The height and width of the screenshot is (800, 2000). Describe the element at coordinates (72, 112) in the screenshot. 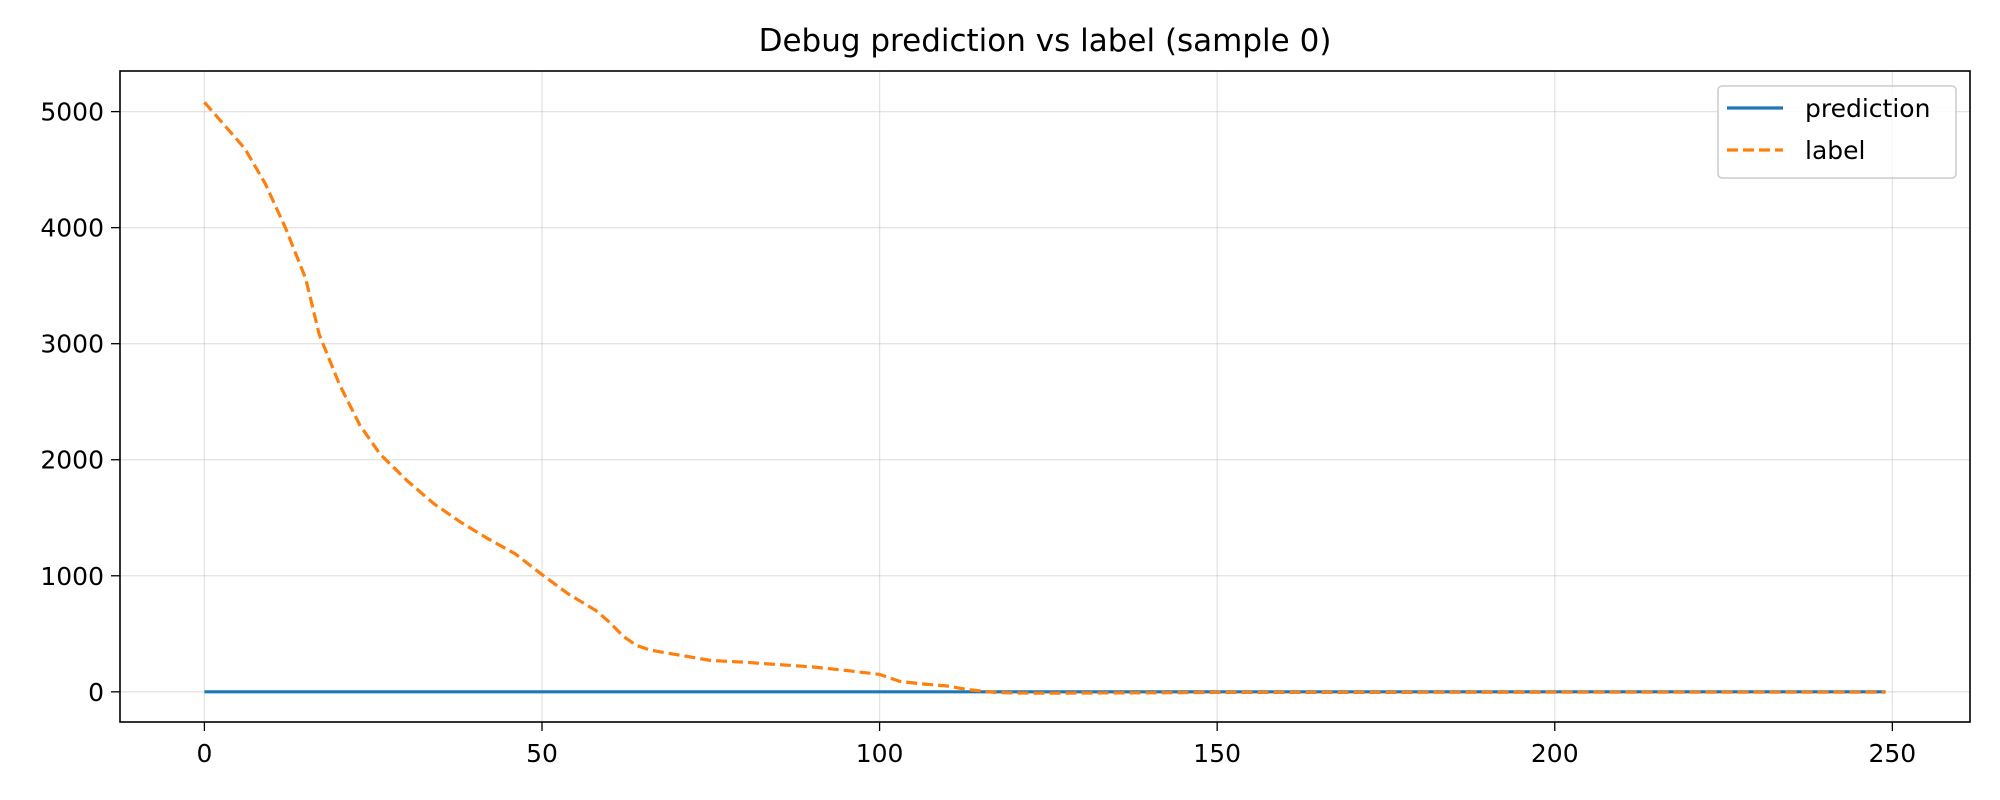

I see `y-tick-label: 5000` at that location.